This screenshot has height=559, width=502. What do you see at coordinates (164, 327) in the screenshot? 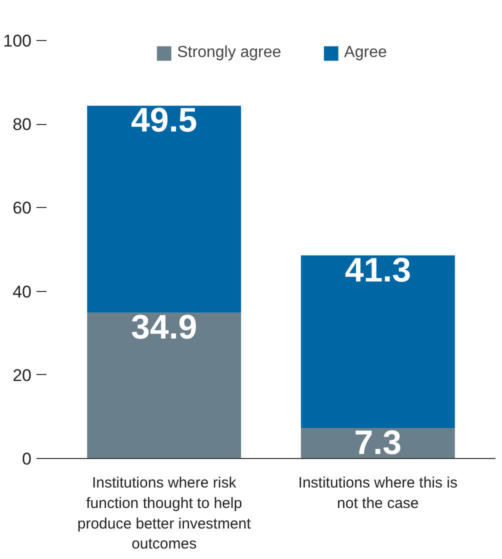
I see `data-label: 34.9` at bounding box center [164, 327].